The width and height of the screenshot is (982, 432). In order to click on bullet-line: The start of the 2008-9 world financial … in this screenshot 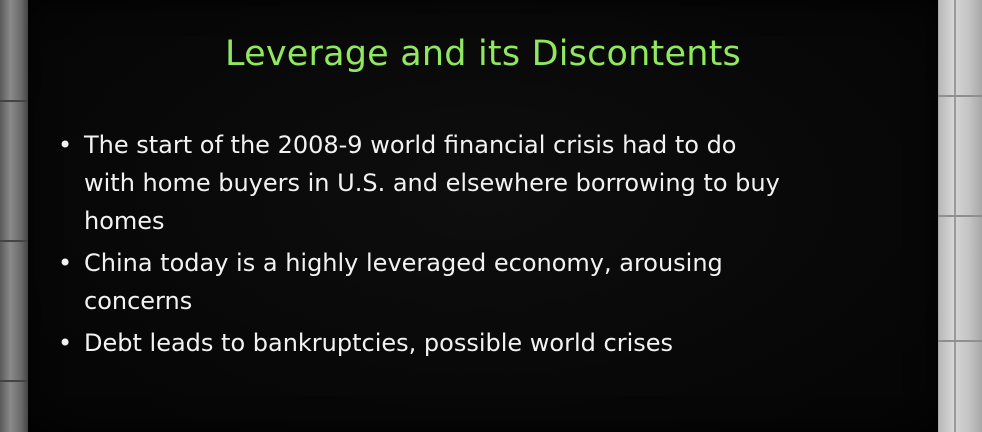, I will do `click(410, 145)`.